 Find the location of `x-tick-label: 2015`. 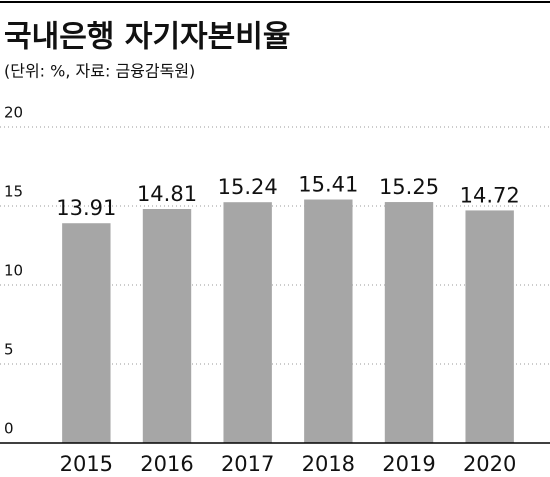

x-tick-label: 2015 is located at coordinates (86, 464).